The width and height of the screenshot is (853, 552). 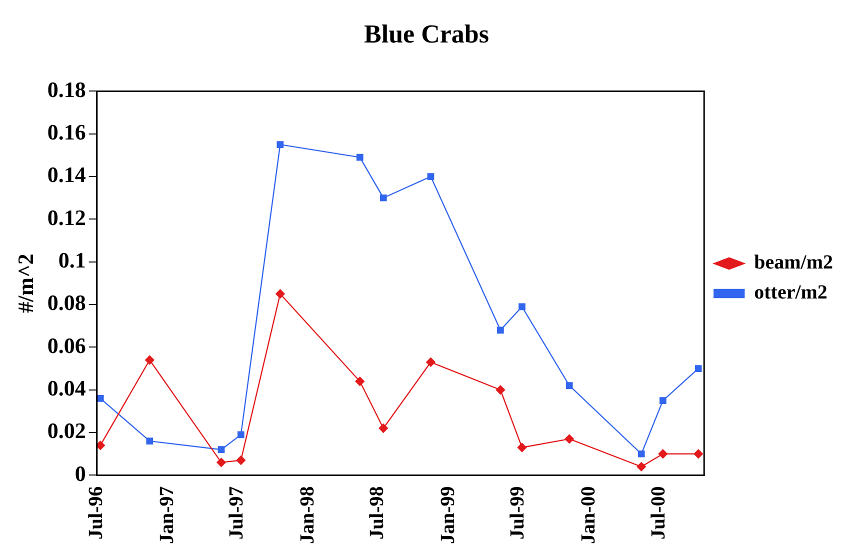 I want to click on x-tick-label: Jan-98, so click(x=307, y=515).